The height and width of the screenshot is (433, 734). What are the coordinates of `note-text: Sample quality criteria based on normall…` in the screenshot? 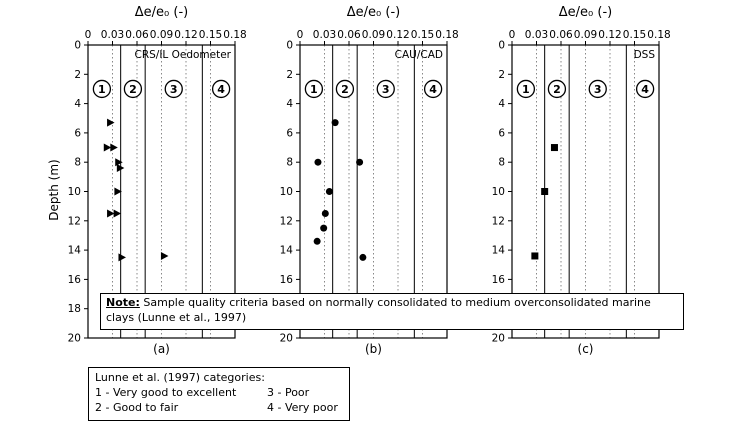 It's located at (378, 310).